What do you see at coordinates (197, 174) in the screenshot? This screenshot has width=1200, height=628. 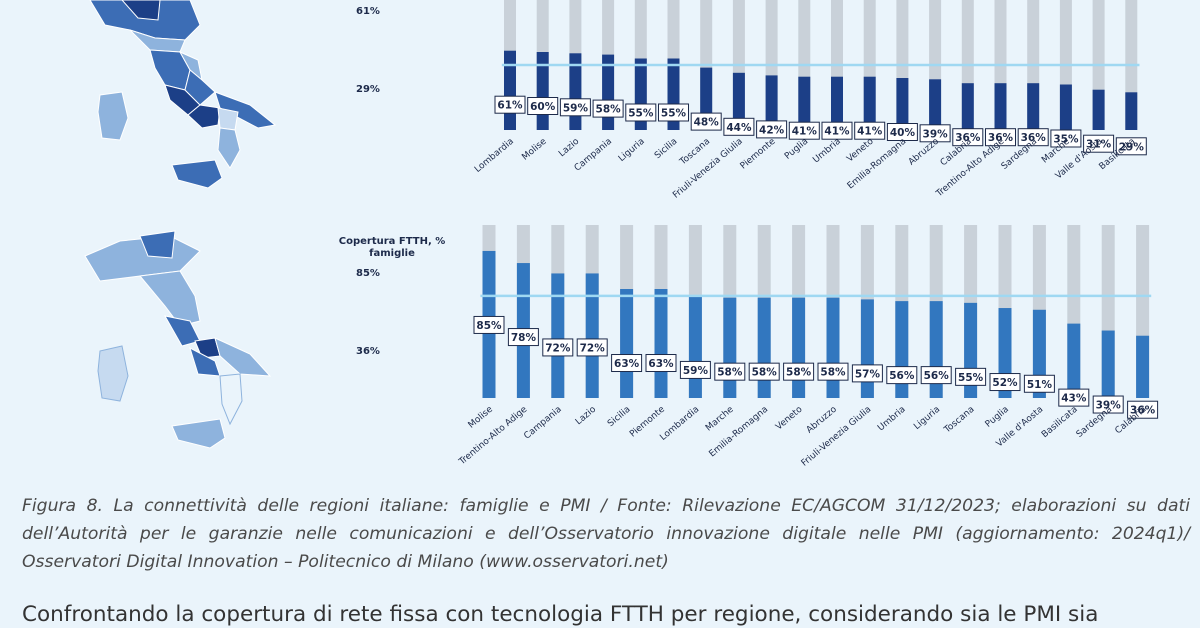 I see `map-region-sicilia` at bounding box center [197, 174].